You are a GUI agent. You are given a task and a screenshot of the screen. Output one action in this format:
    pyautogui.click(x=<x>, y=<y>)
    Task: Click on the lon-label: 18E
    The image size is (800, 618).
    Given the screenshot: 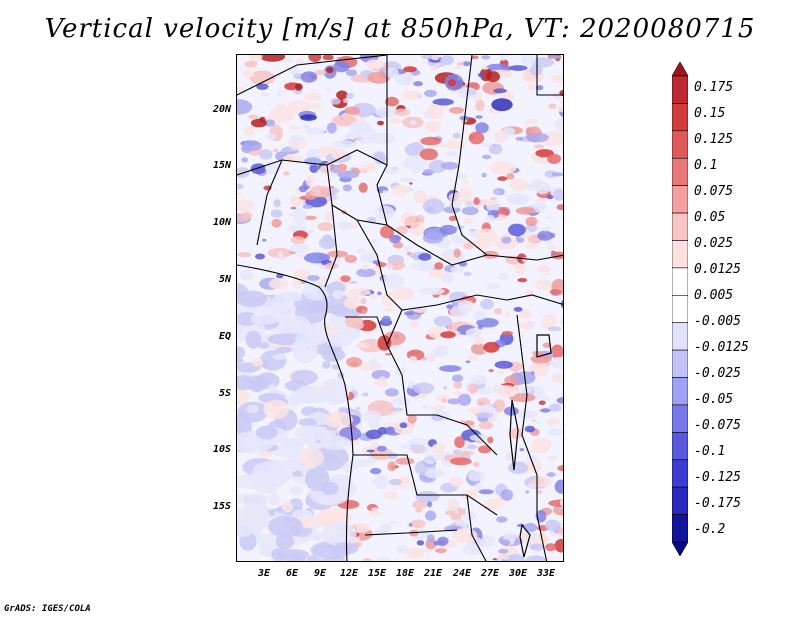 What is the action you would take?
    pyautogui.click(x=405, y=573)
    